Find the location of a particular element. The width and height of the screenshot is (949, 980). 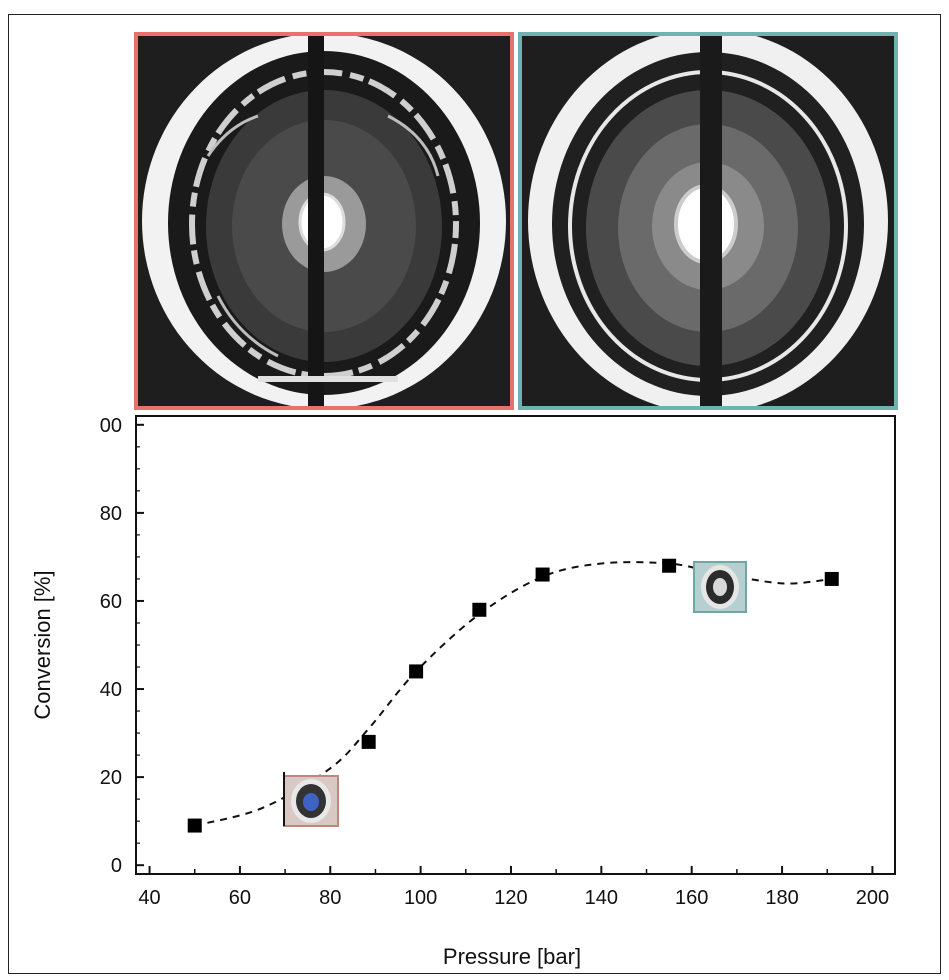

x-tick-label-2: 80 is located at coordinates (330, 898).